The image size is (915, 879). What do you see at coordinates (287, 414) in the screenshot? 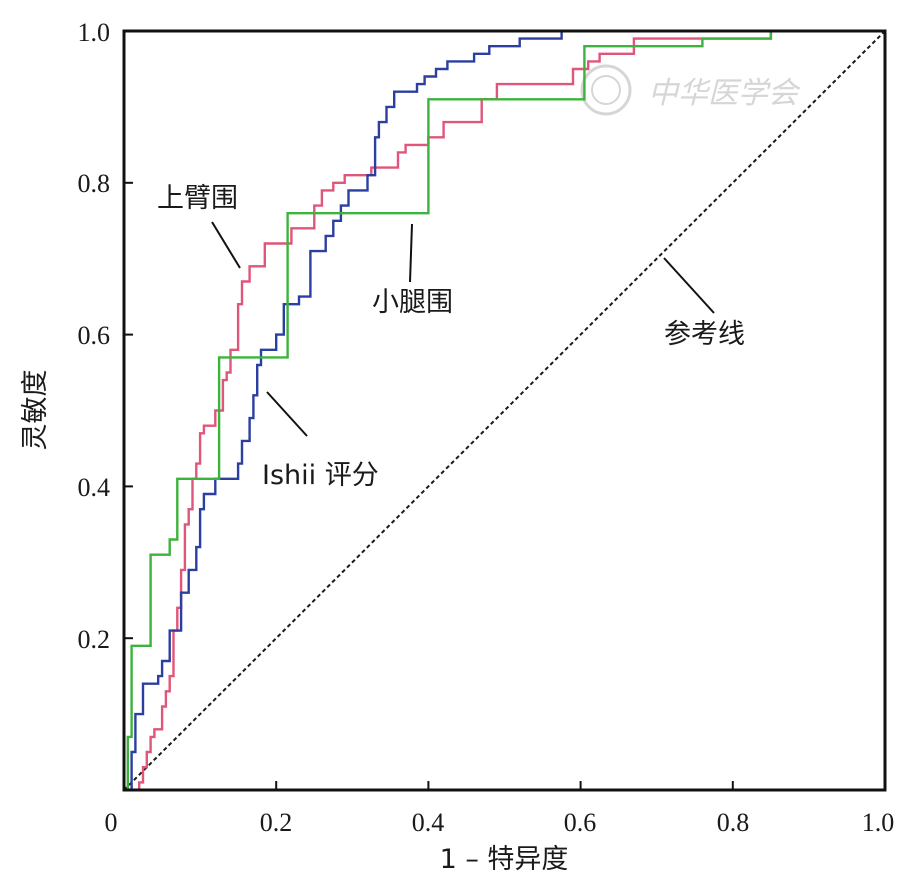
I see `leader-ishii` at bounding box center [287, 414].